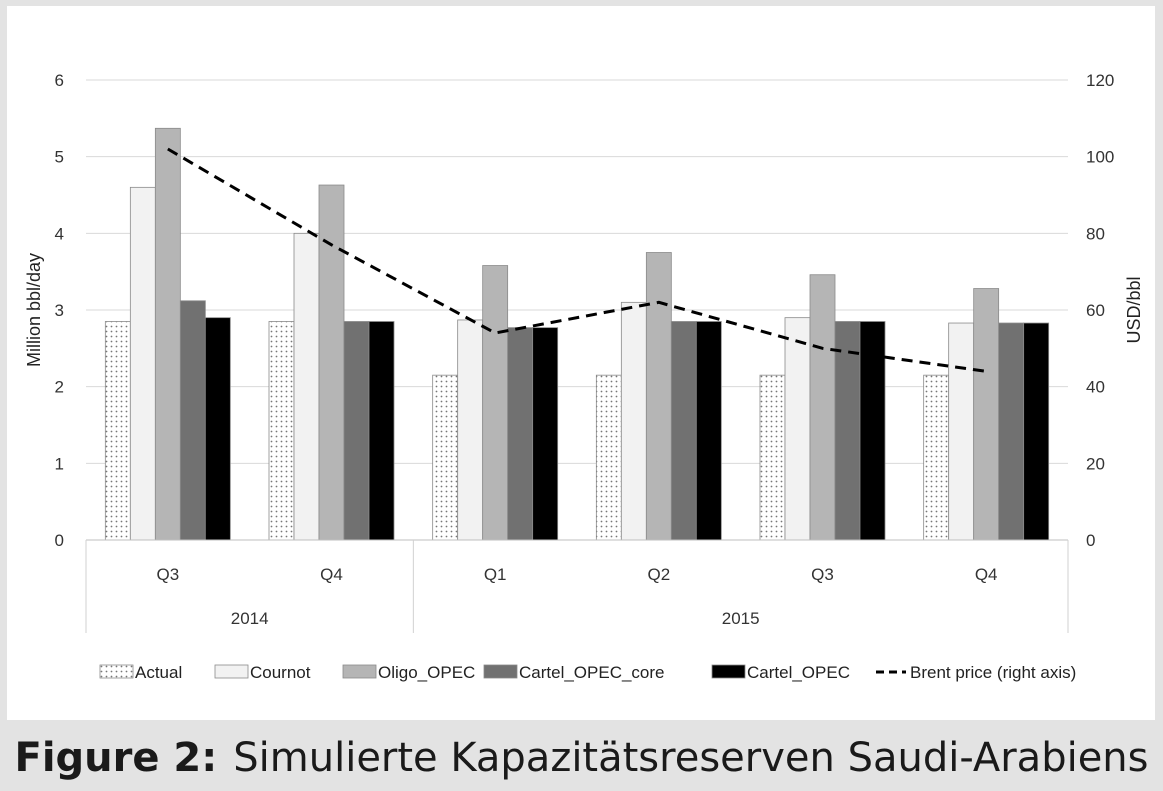 This screenshot has height=791, width=1163. Describe the element at coordinates (993, 672) in the screenshot. I see `legend-label: Brent price (right axis)` at that location.